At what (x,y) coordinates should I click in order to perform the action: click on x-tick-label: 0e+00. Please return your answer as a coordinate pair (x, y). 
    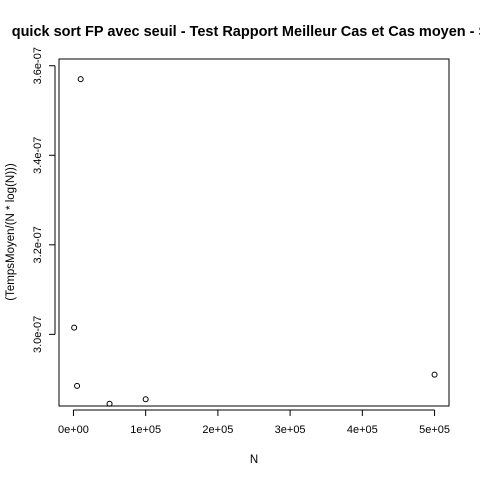
    Looking at the image, I should click on (73, 430).